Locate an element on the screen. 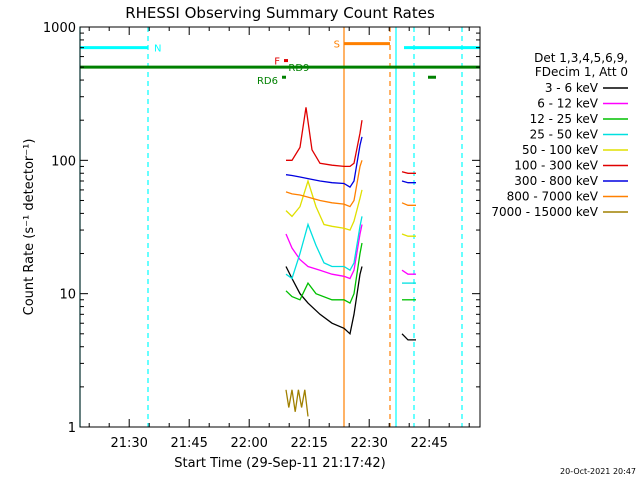 The image size is (640, 480). legend-label-7000-15000-kev: 7000 - 15000 keV is located at coordinates (544, 212).